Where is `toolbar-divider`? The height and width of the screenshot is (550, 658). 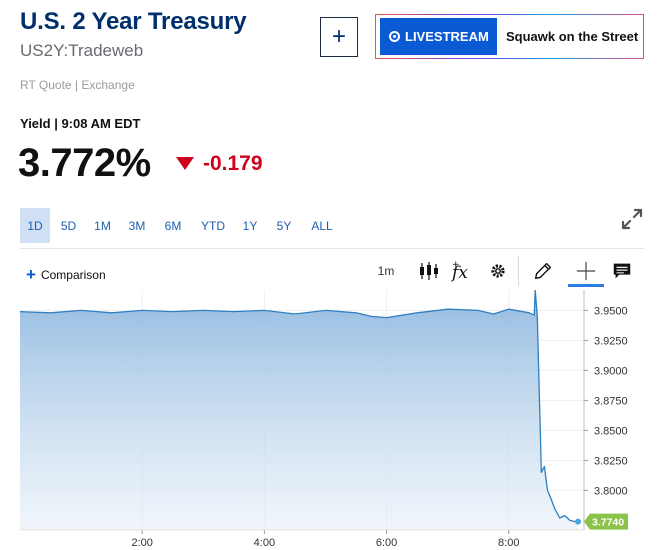 toolbar-divider is located at coordinates (332, 248).